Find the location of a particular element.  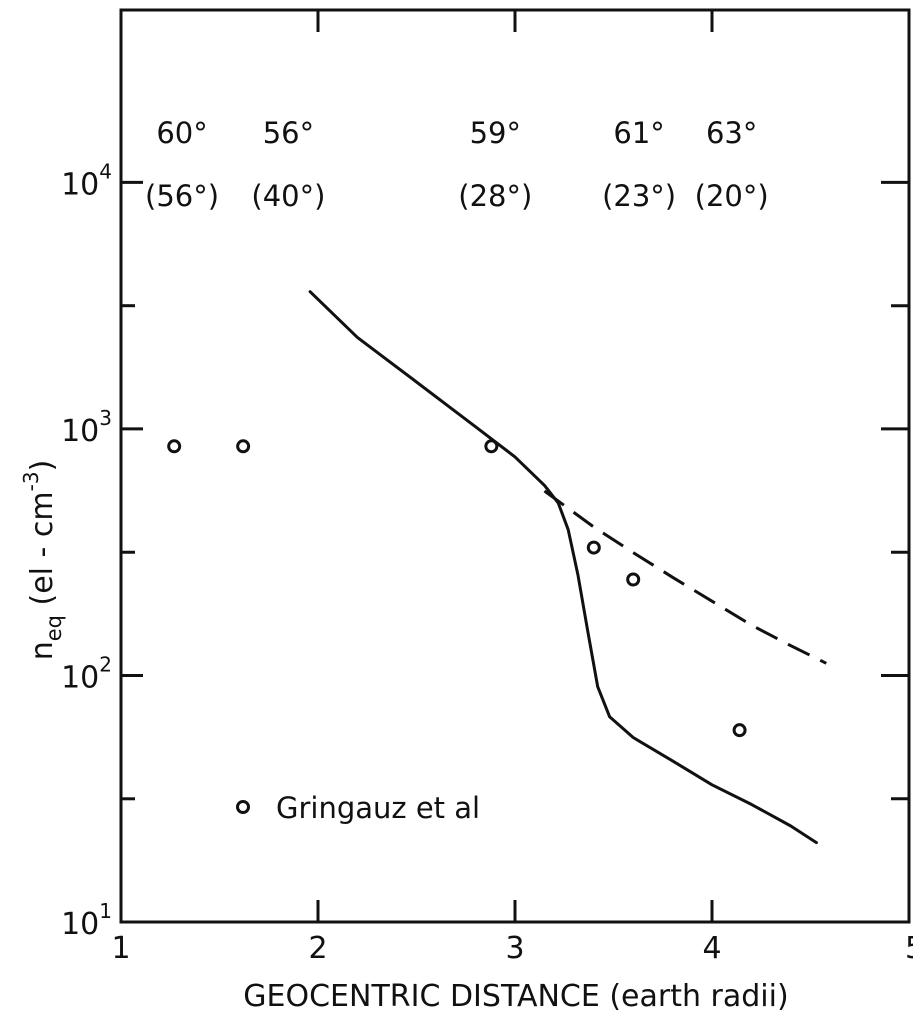

annotation-upper: 63° is located at coordinates (731, 133).